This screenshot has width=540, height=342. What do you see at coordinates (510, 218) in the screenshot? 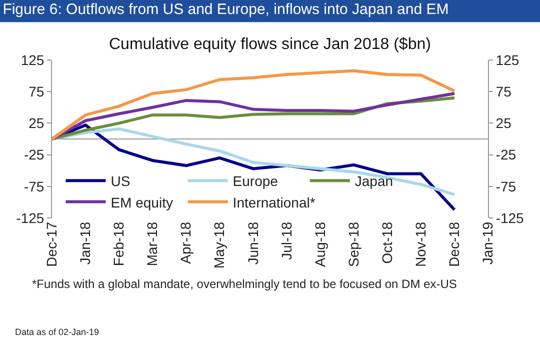
I see `y2-tick-label: -125` at bounding box center [510, 218].